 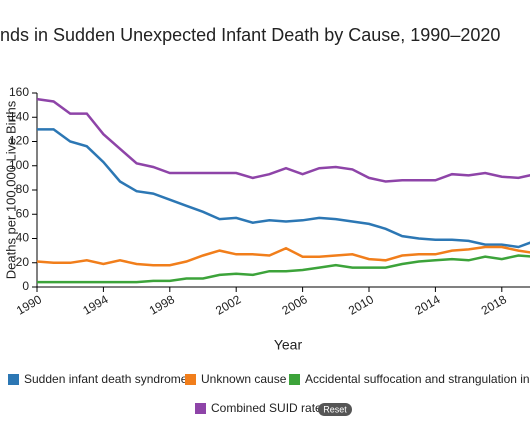 What do you see at coordinates (19, 92) in the screenshot?
I see `y-tick-label: 160` at bounding box center [19, 92].